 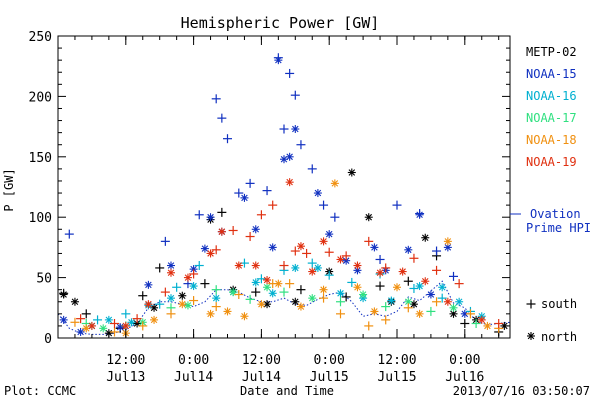 I want to click on y-tick-label: 0, so click(x=48, y=339).